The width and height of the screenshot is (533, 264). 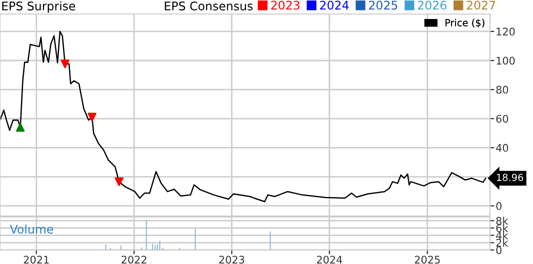 What do you see at coordinates (465, 23) in the screenshot?
I see `legend-label: Price ($)` at bounding box center [465, 23].